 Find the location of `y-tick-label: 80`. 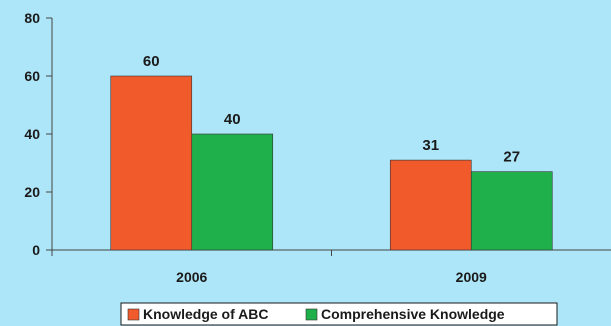

y-tick-label: 80 is located at coordinates (32, 18).